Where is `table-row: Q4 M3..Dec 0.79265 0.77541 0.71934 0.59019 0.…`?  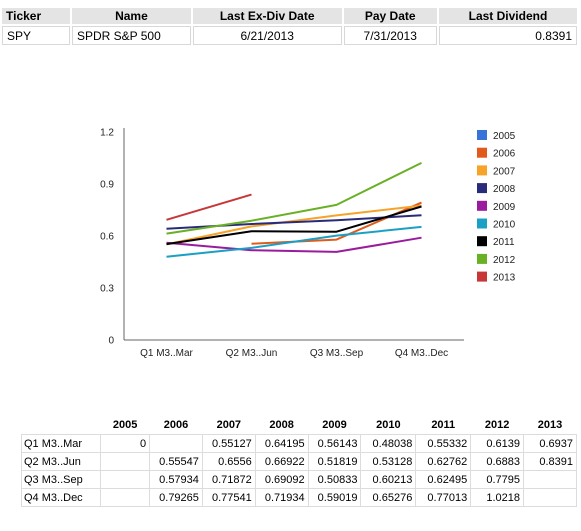 table-row: Q4 M3..Dec 0.79265 0.77541 0.71934 0.59019 0.… is located at coordinates (298, 497).